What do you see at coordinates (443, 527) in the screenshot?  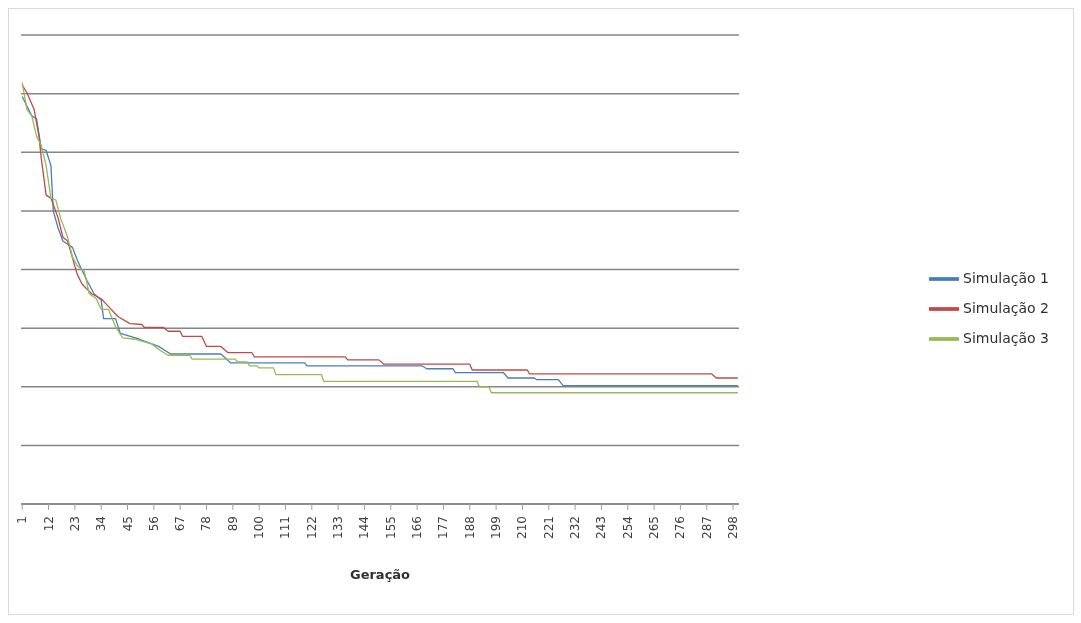 I see `x-tick-label: 177` at bounding box center [443, 527].